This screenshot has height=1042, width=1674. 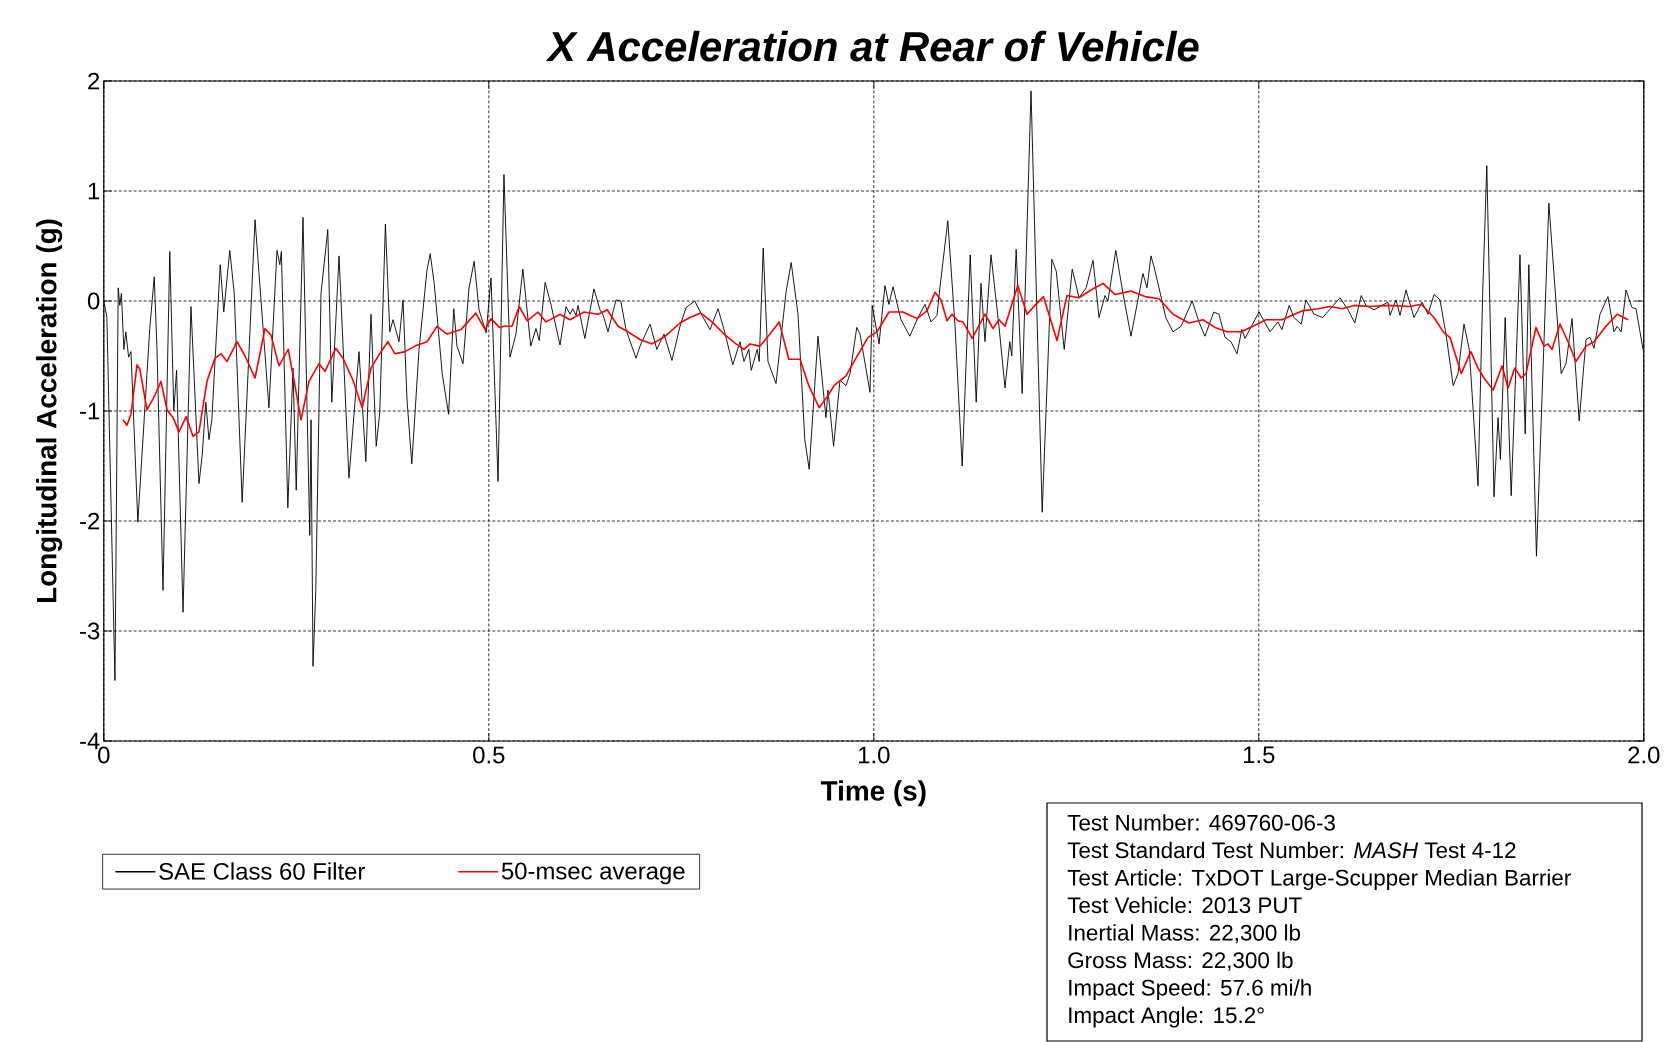 I want to click on text: Inertial Mass: 22,300 lb, so click(x=1185, y=934).